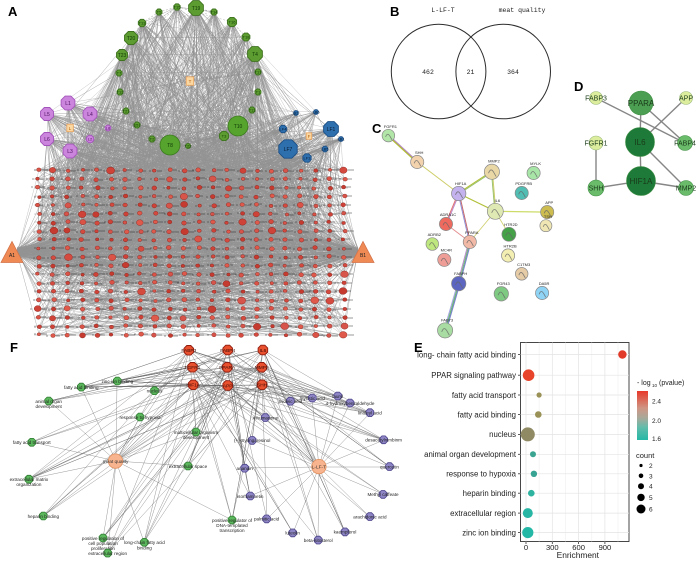 The width and height of the screenshot is (700, 564). Describe the element at coordinates (68, 104) in the screenshot. I see `svg-text: L1` at that location.